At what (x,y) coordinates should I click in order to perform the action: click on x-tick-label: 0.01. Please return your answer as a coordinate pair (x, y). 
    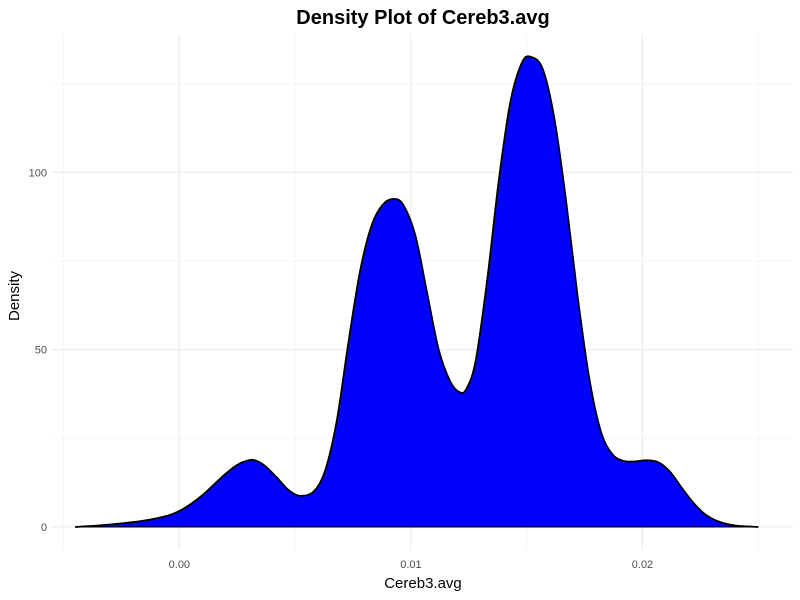
    Looking at the image, I should click on (410, 565).